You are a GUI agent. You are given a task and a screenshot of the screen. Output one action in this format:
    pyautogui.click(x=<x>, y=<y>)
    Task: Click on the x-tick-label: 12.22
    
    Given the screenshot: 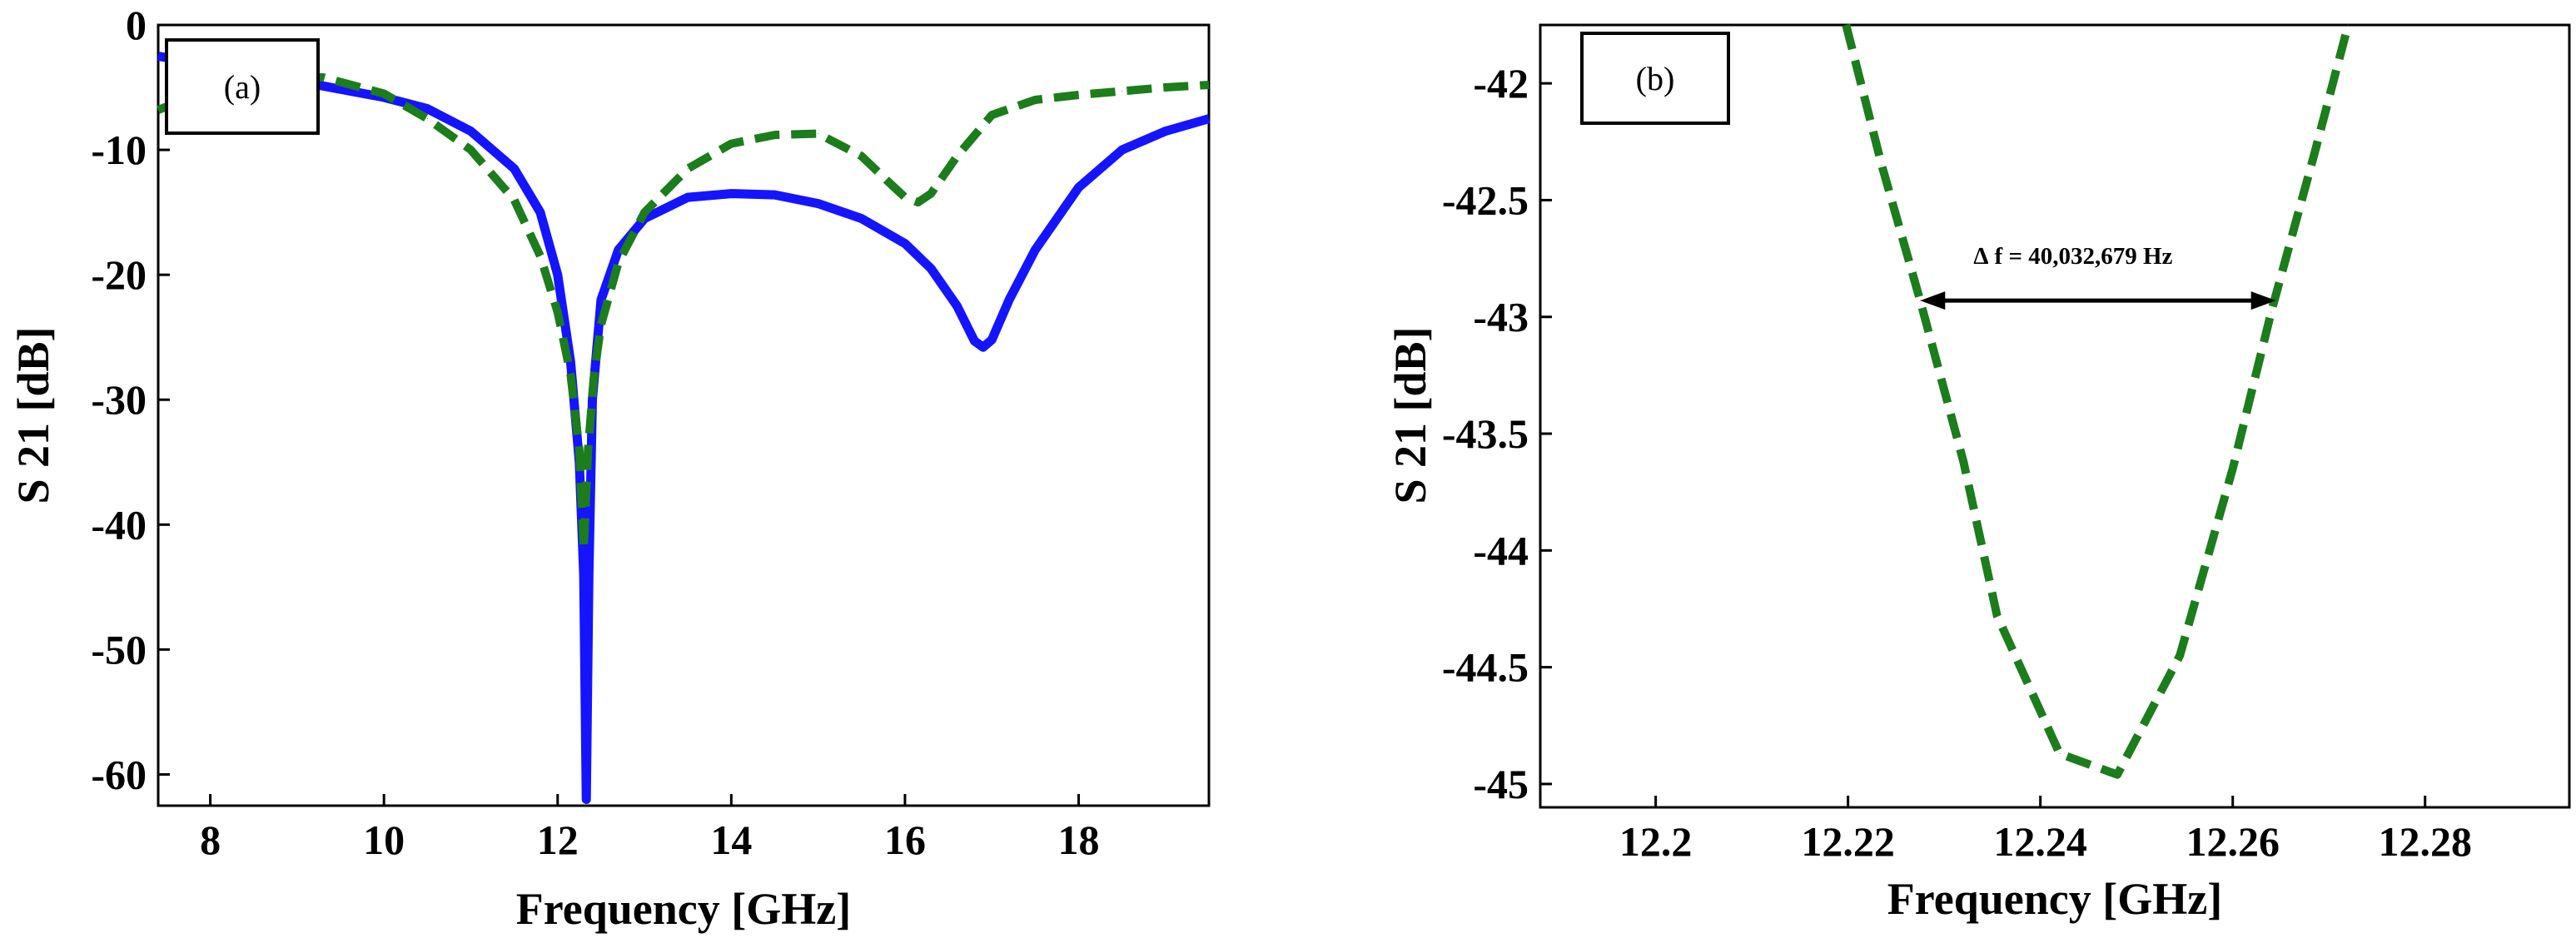 What is the action you would take?
    pyautogui.click(x=1848, y=842)
    